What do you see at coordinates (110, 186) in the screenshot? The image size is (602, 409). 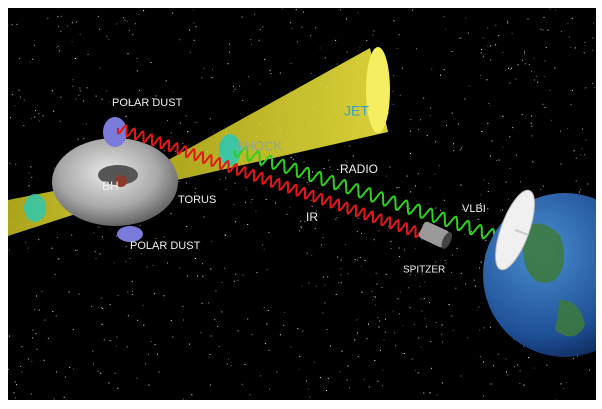 I see `bh-label: BH` at bounding box center [110, 186].